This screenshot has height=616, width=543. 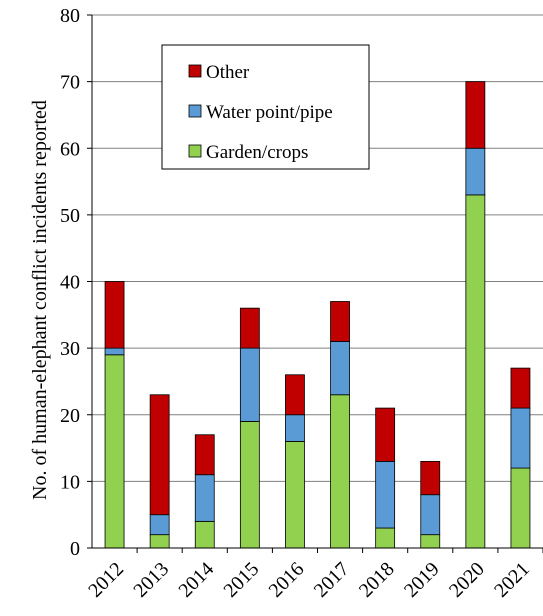 I want to click on legend: Other Water point/pipe Garden/crops, so click(x=265, y=107).